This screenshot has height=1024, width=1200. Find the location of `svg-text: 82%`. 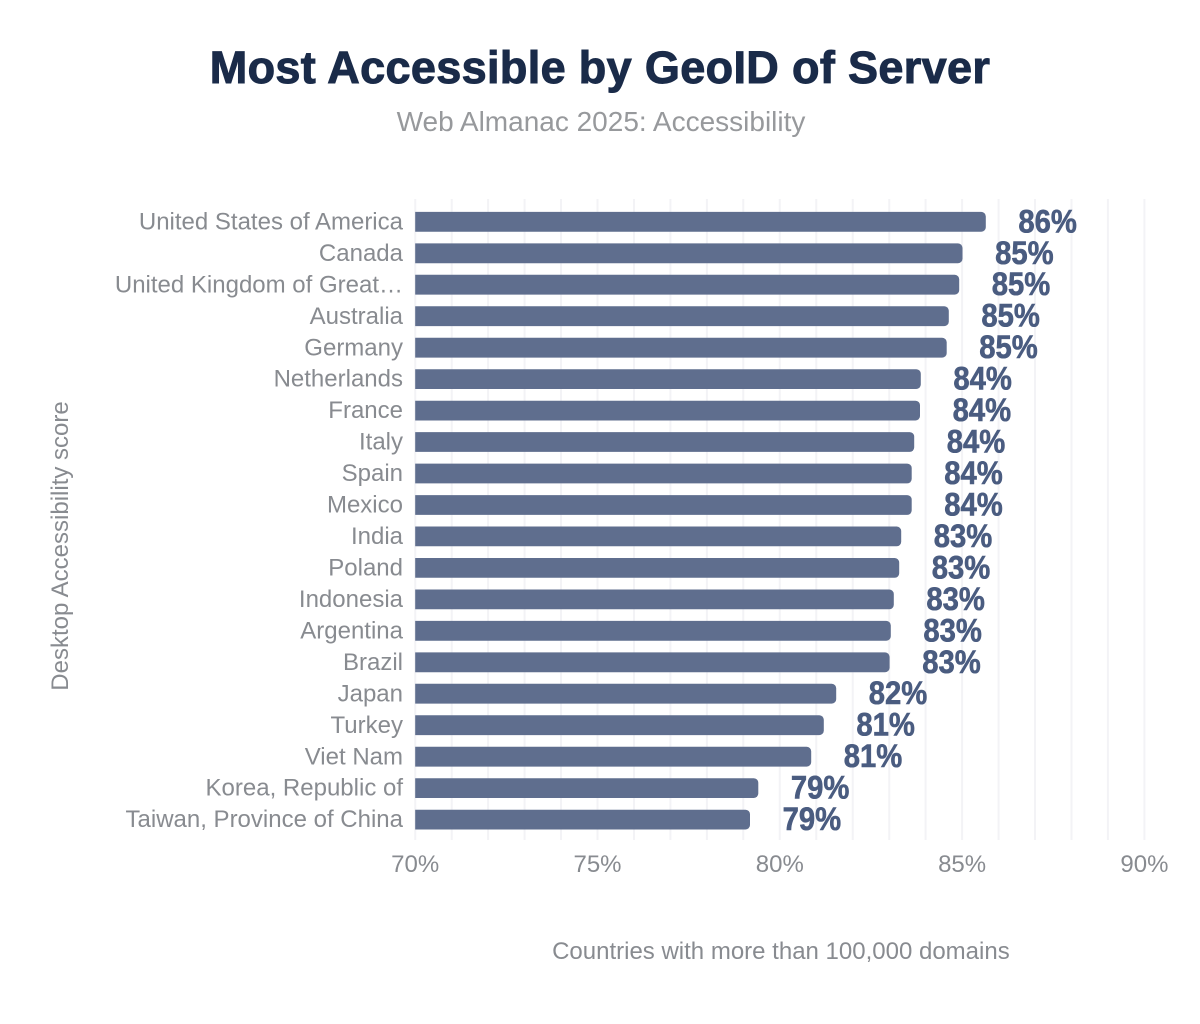

svg-text: 82% is located at coordinates (898, 693).